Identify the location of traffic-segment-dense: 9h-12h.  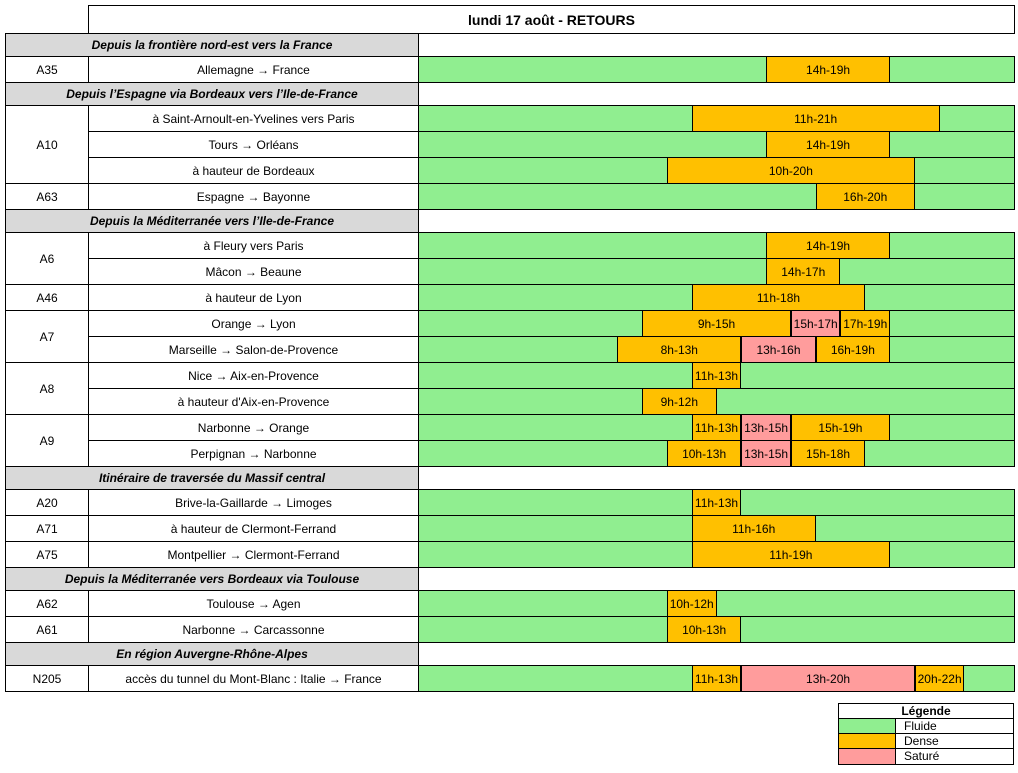
(679, 401).